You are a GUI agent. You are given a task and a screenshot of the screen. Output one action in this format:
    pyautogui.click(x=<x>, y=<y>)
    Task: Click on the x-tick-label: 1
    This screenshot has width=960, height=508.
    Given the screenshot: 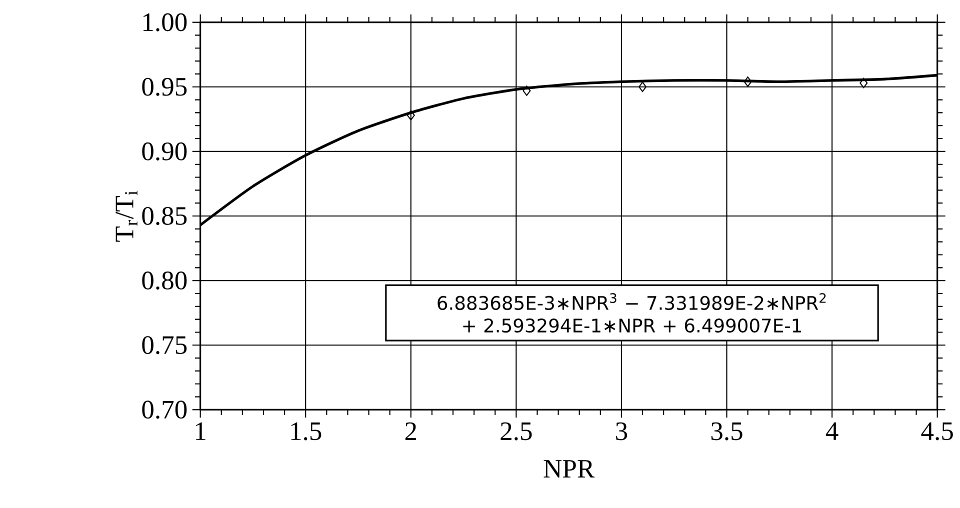 What is the action you would take?
    pyautogui.click(x=201, y=431)
    